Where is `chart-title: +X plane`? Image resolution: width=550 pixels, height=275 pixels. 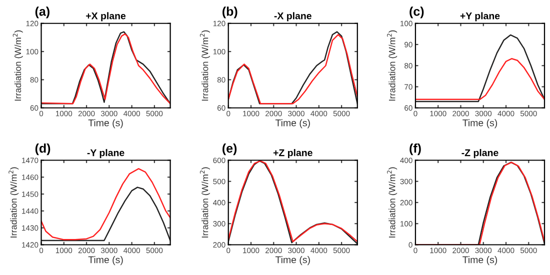
chart-title: +X plane is located at coordinates (106, 17).